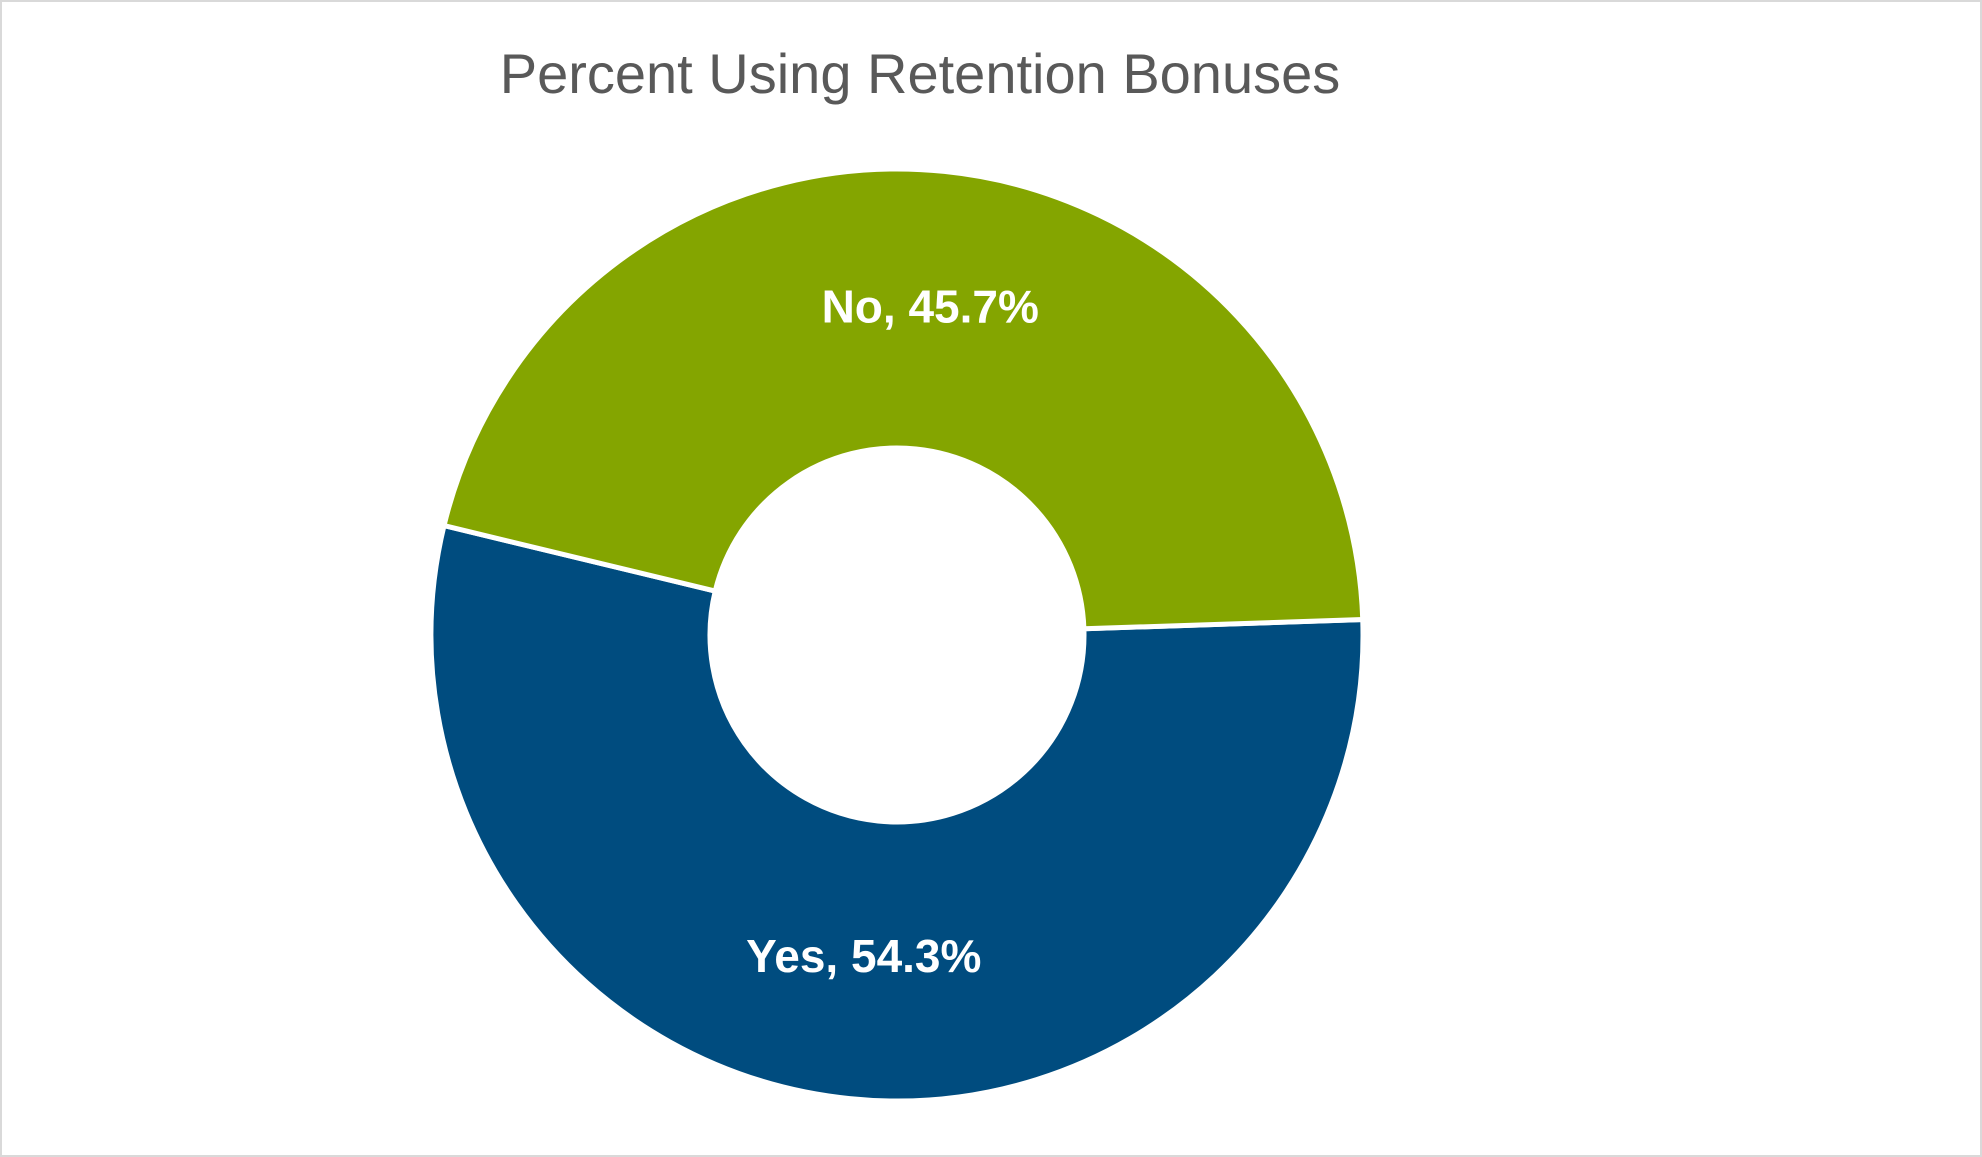  I want to click on data-label: No, 45.7%, so click(930, 306).